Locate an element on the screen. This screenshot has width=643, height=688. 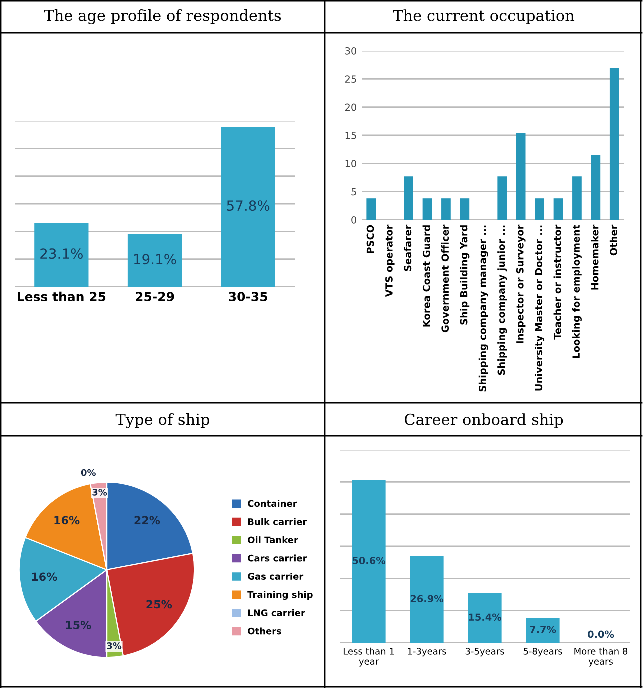
x-tick-label: Seafarer is located at coordinates (408, 248).